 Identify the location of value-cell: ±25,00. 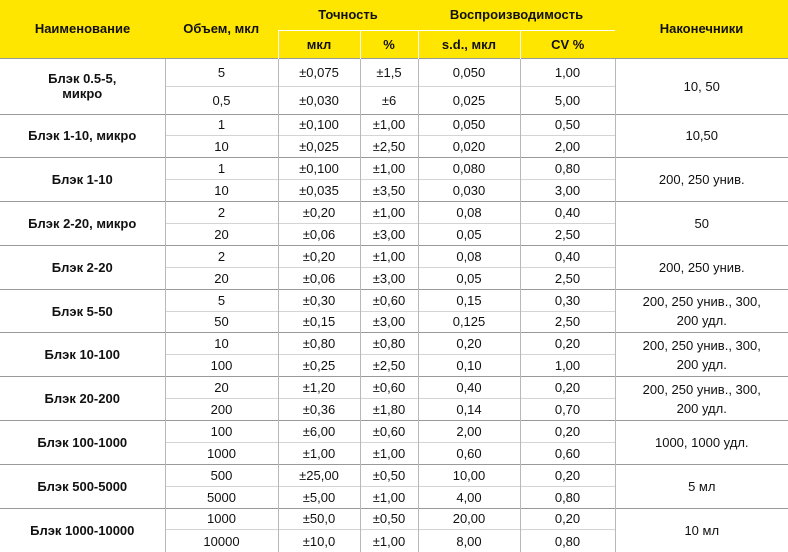
(318, 475).